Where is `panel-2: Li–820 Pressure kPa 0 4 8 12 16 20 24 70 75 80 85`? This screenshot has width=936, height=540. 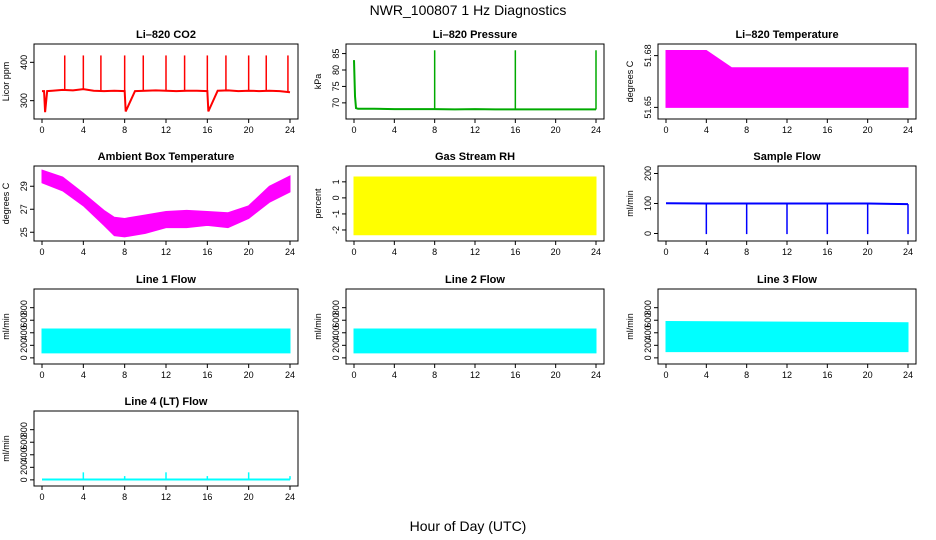
panel-2: Li–820 Pressure kPa 0 4 8 12 16 20 24 70 75 80 85 is located at coordinates (459, 82).